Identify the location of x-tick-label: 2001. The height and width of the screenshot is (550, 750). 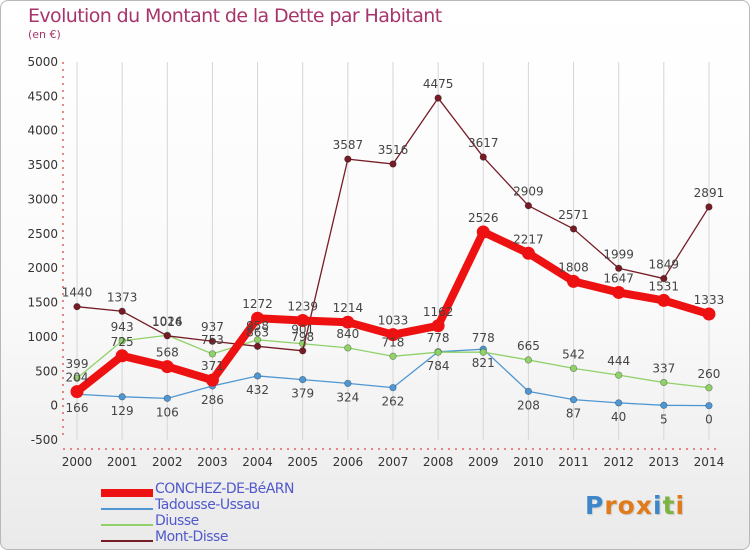
(122, 462).